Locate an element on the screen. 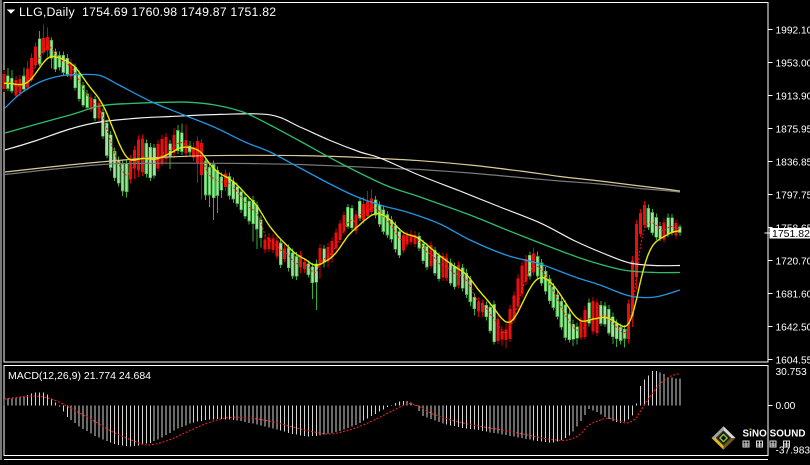 Image resolution: width=810 pixels, height=465 pixels. svg-text: 1797.75 is located at coordinates (793, 195).